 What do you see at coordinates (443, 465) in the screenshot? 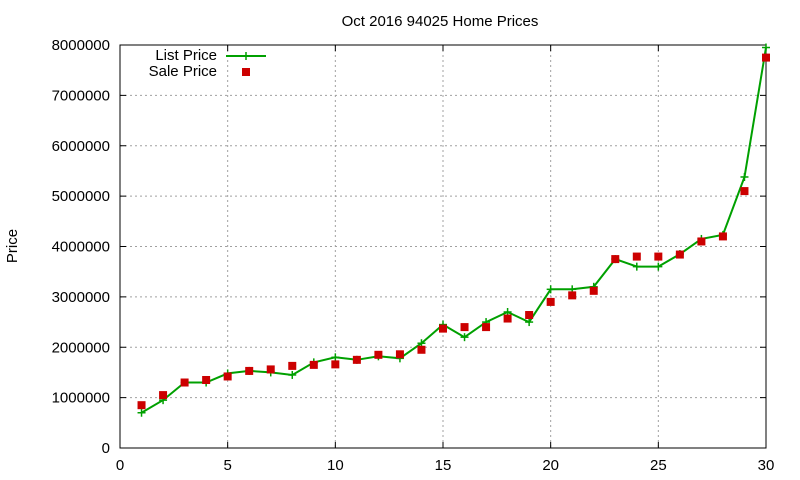
I see `x-tick-label: 15` at bounding box center [443, 465].